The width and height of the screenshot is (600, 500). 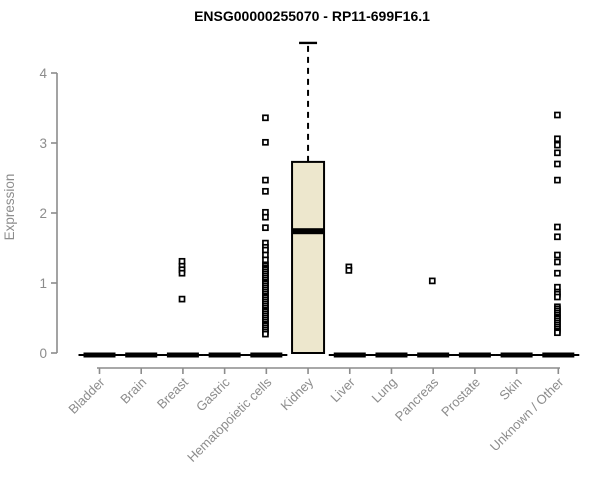 I want to click on median-line-brain, so click(x=141, y=355).